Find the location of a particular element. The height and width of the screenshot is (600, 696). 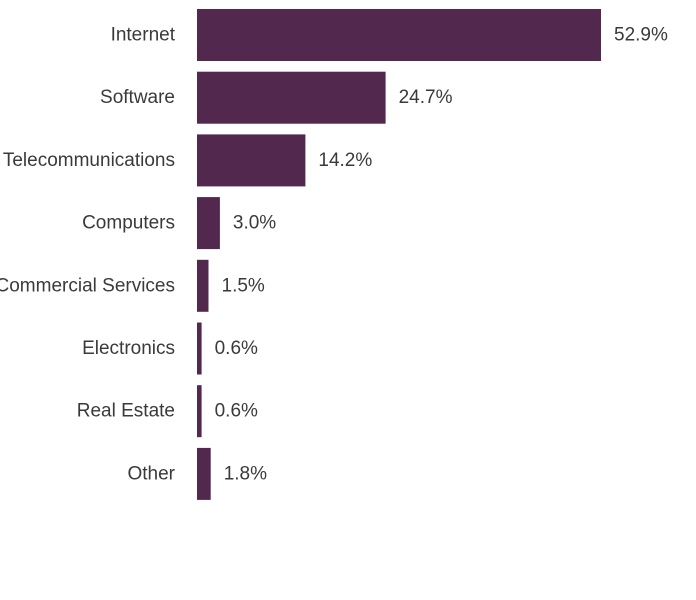

category-label-computers: Computers is located at coordinates (128, 223).